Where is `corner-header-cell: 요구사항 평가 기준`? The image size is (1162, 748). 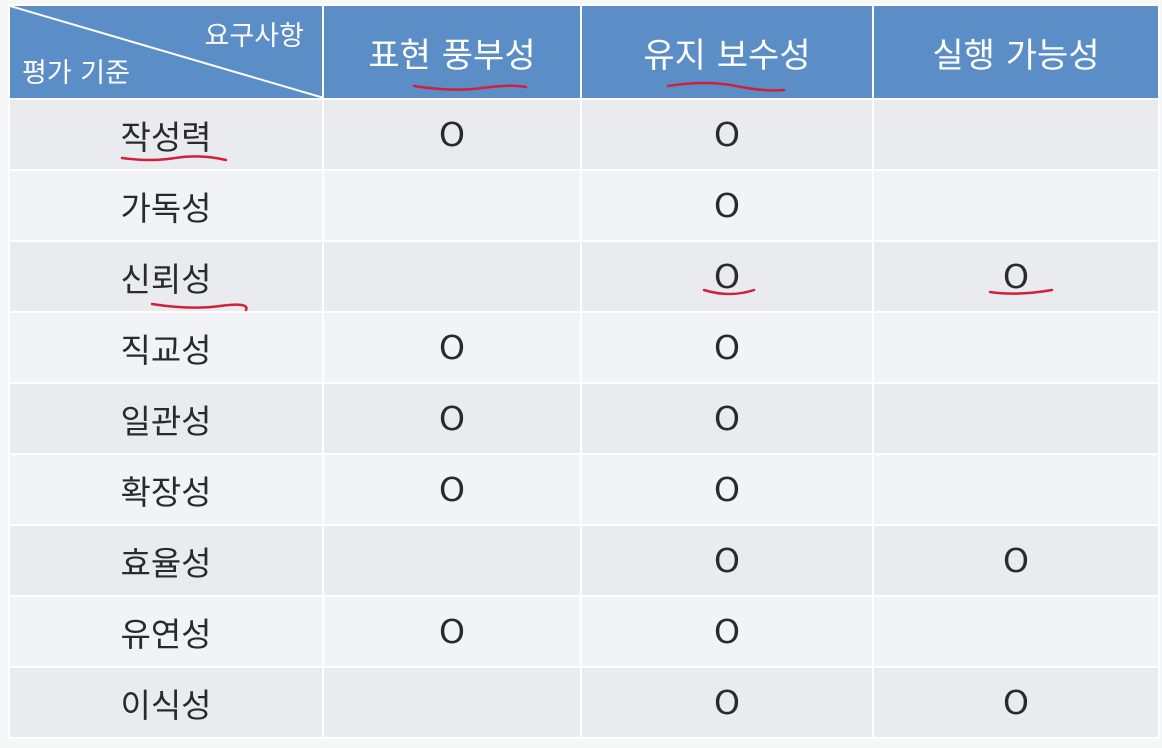
corner-header-cell: 요구사항 평가 기준 is located at coordinates (166, 52).